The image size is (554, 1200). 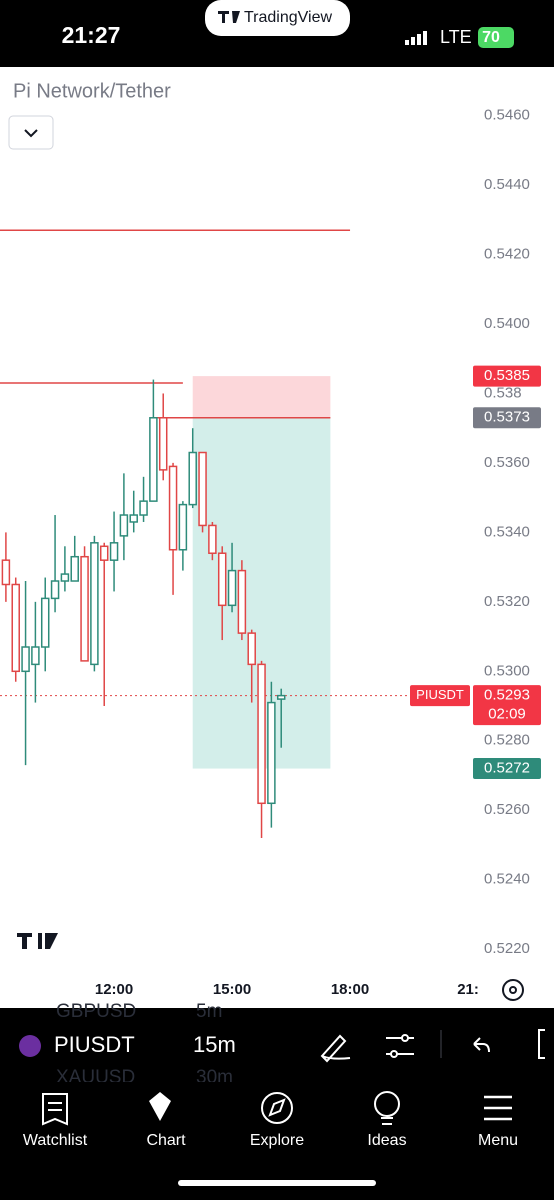 I want to click on y-tick-label: 0.5400, so click(x=507, y=323).